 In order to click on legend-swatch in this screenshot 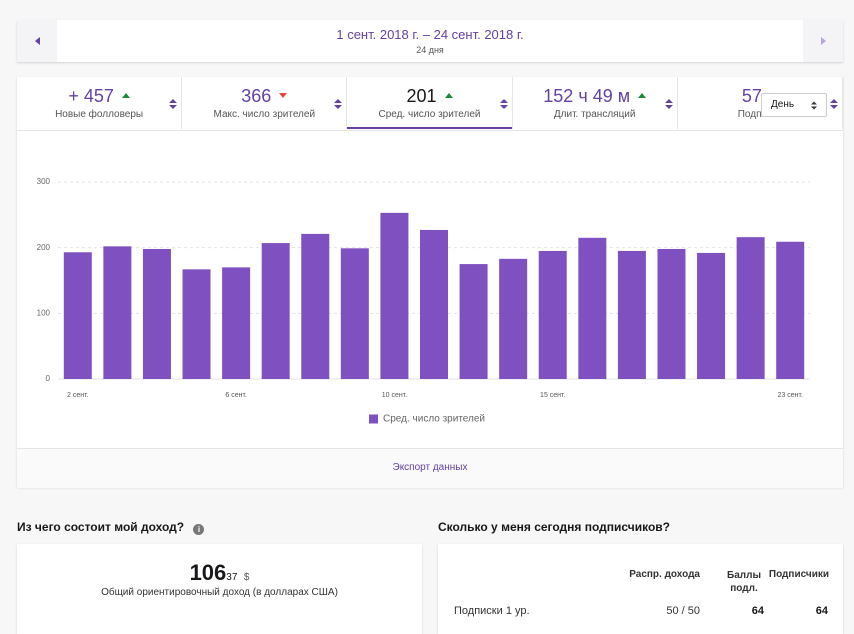, I will do `click(373, 419)`.